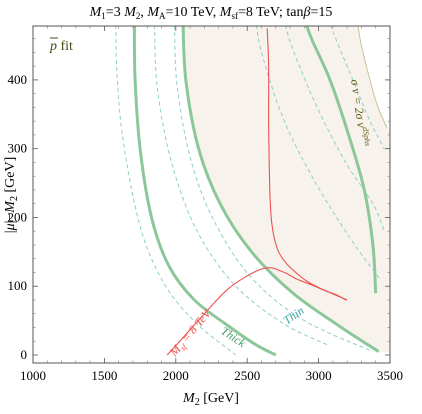  What do you see at coordinates (360, 112) in the screenshot?
I see `annotation-sigma-v: σ v = 2σ vdSphs` at bounding box center [360, 112].